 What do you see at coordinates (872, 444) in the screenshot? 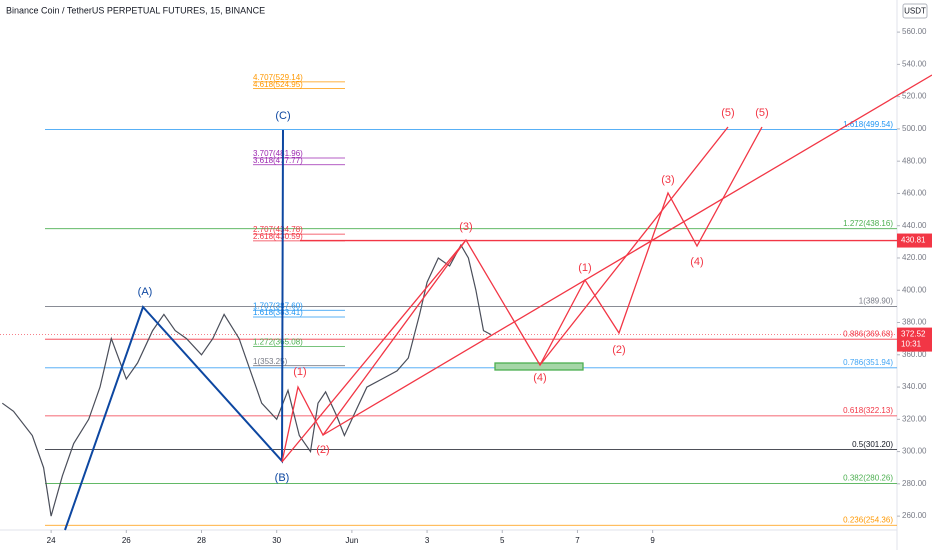
I see `fib-label: 0.5(301.20)` at bounding box center [872, 444].